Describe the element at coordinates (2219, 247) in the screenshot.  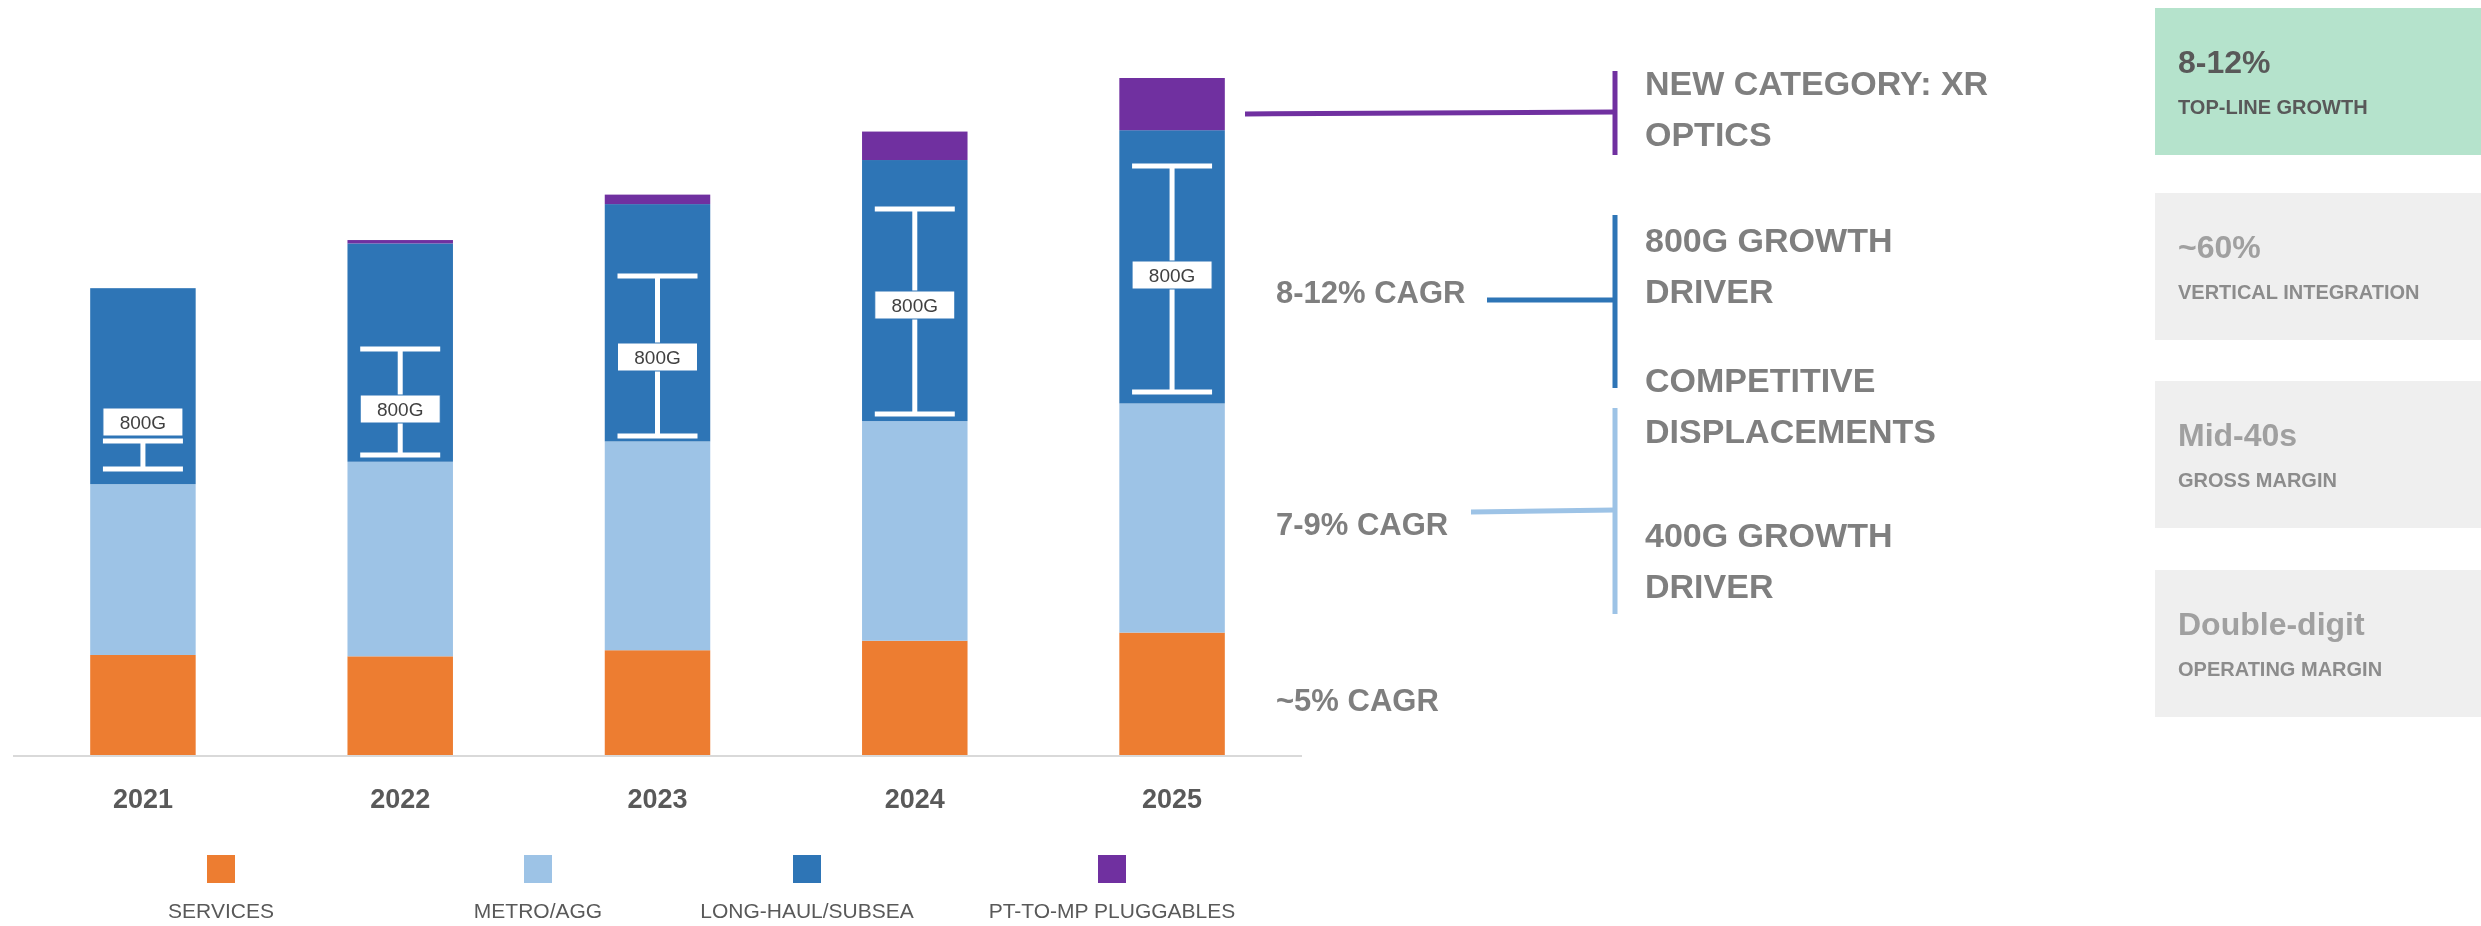
I see `text: ~60%` at that location.